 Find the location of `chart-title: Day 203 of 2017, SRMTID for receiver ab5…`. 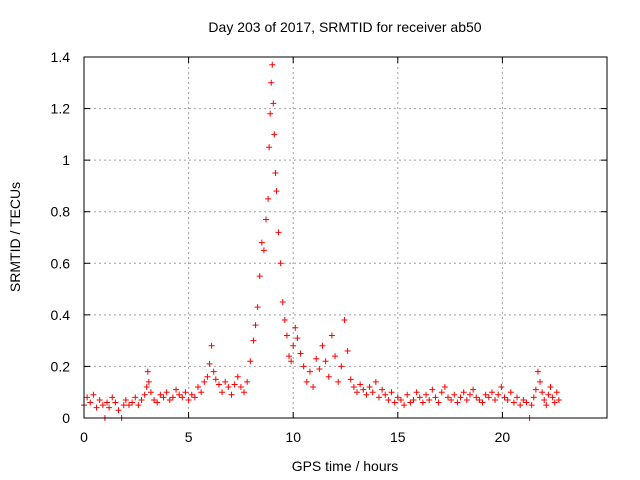

chart-title: Day 203 of 2017, SRMTID for receiver ab5… is located at coordinates (344, 27).